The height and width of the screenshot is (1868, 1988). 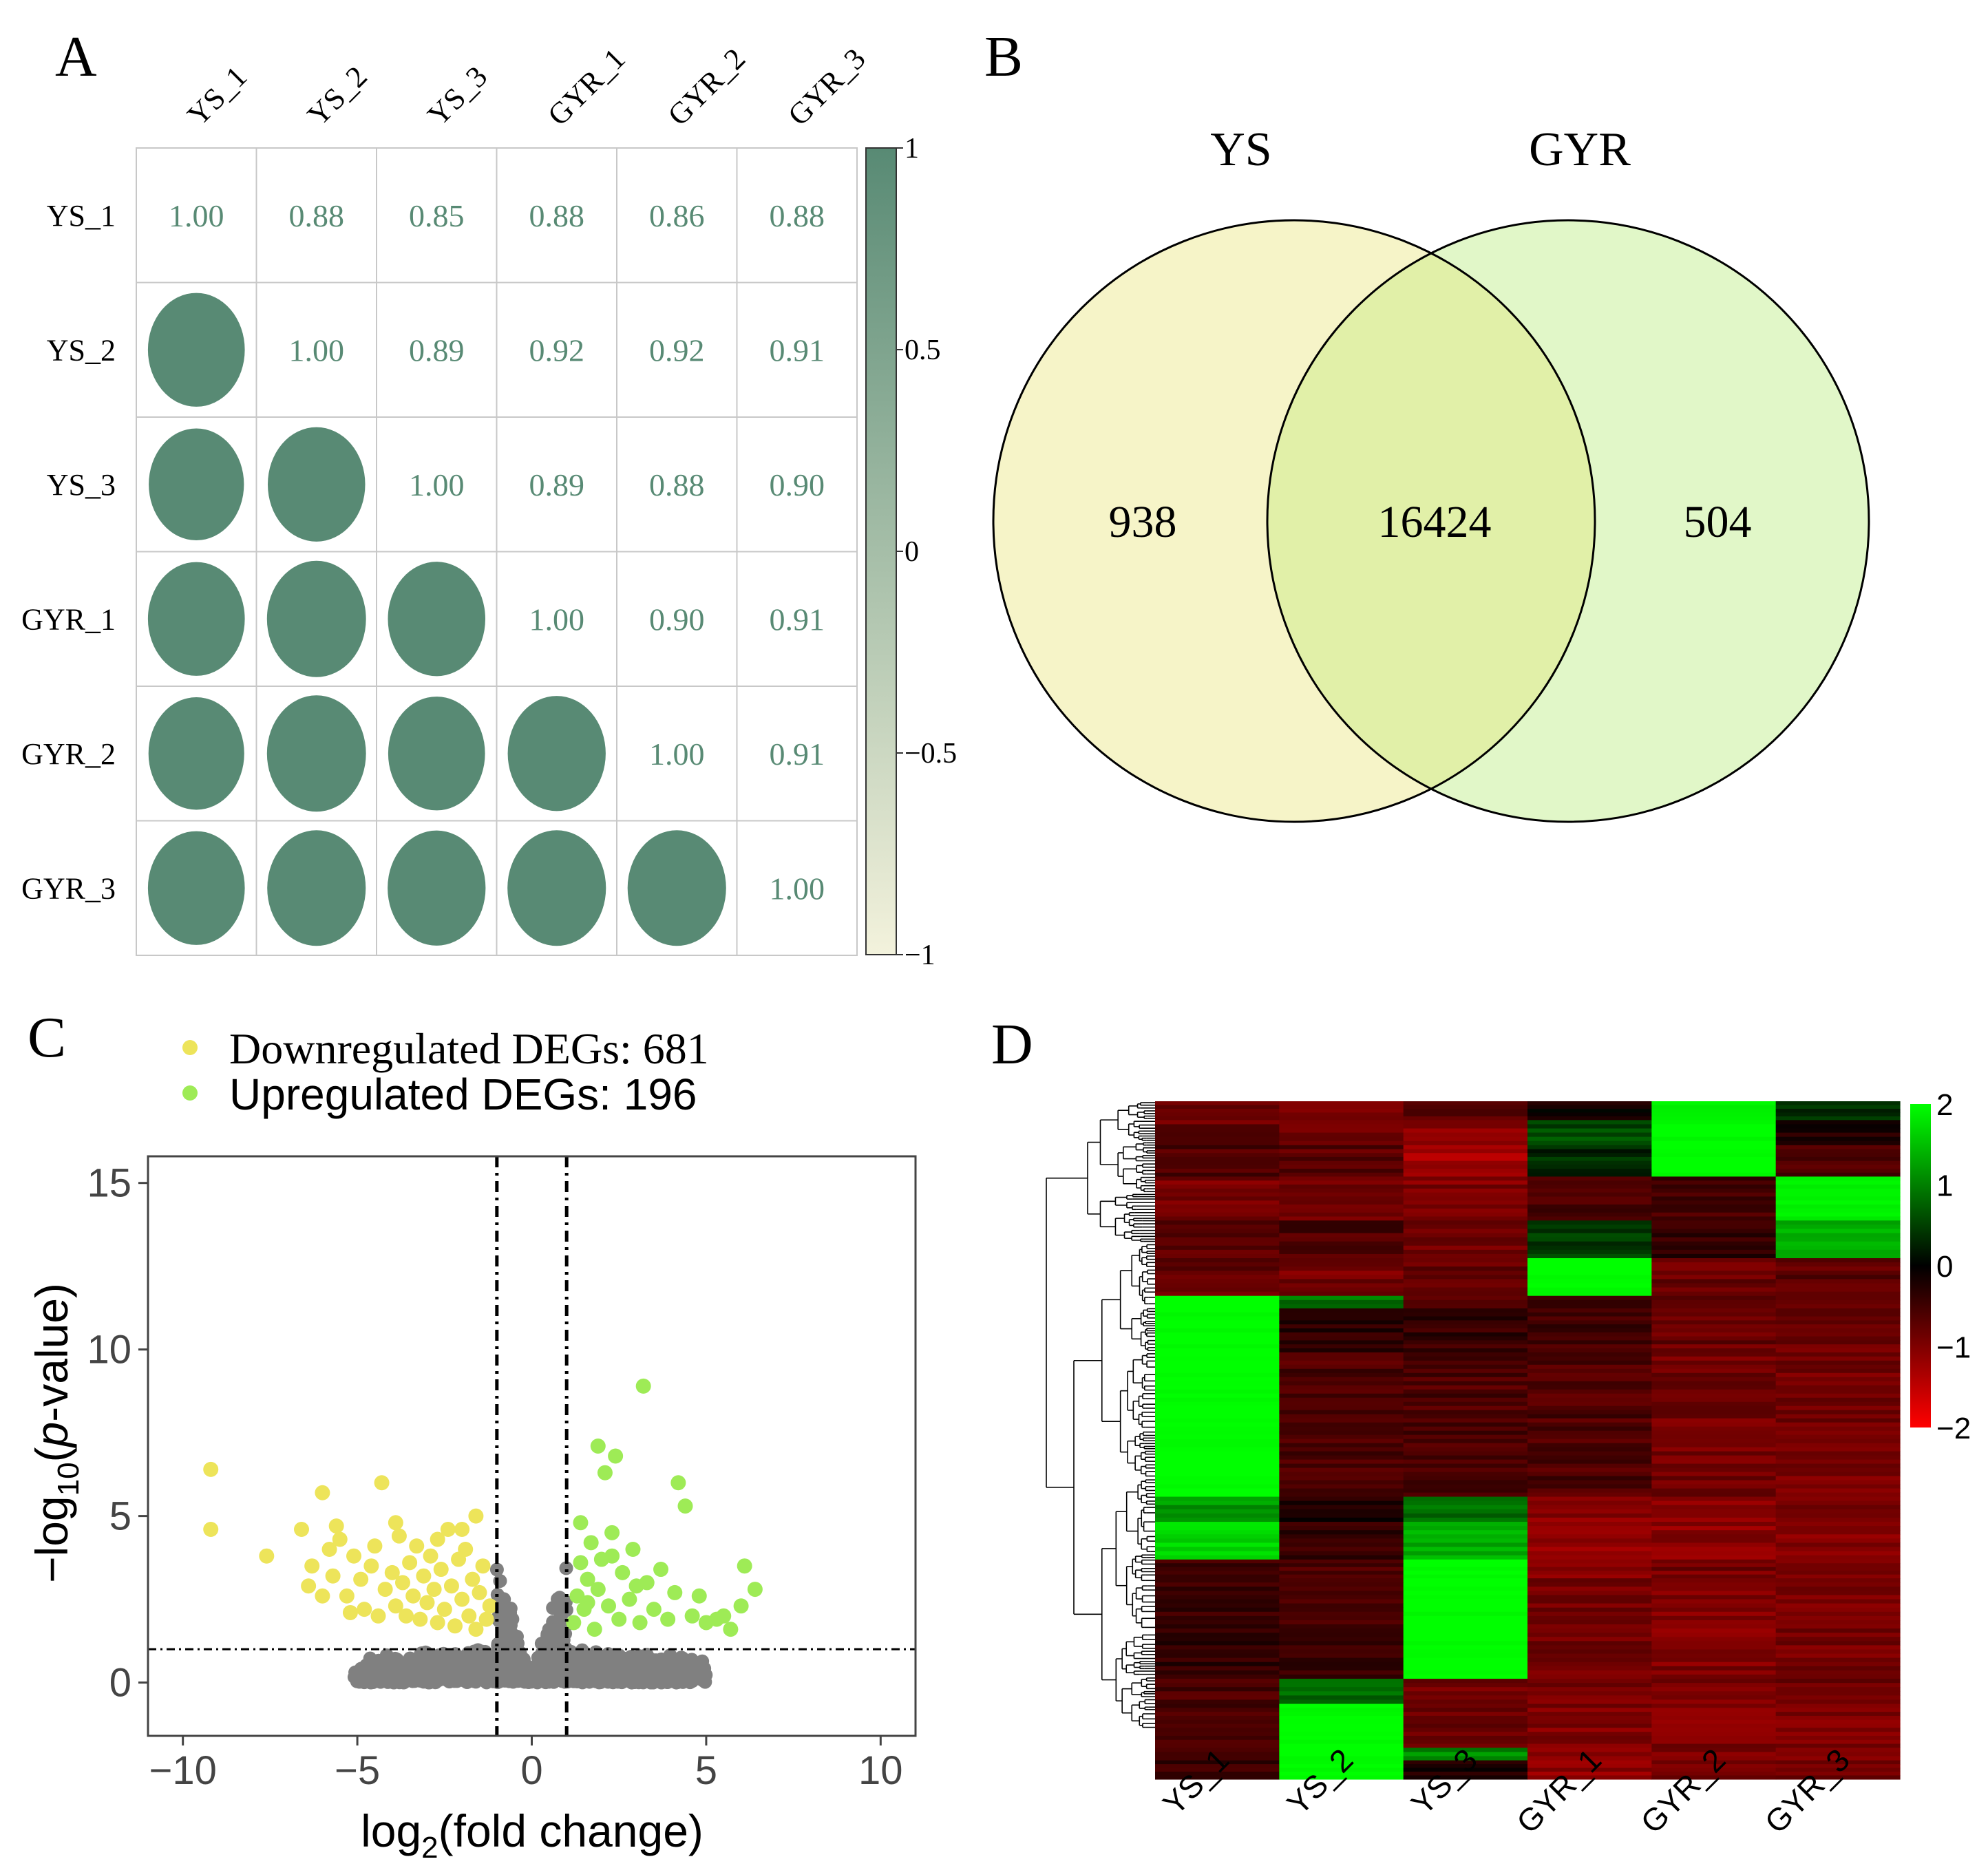 I want to click on down-point, so click(x=483, y=1566).